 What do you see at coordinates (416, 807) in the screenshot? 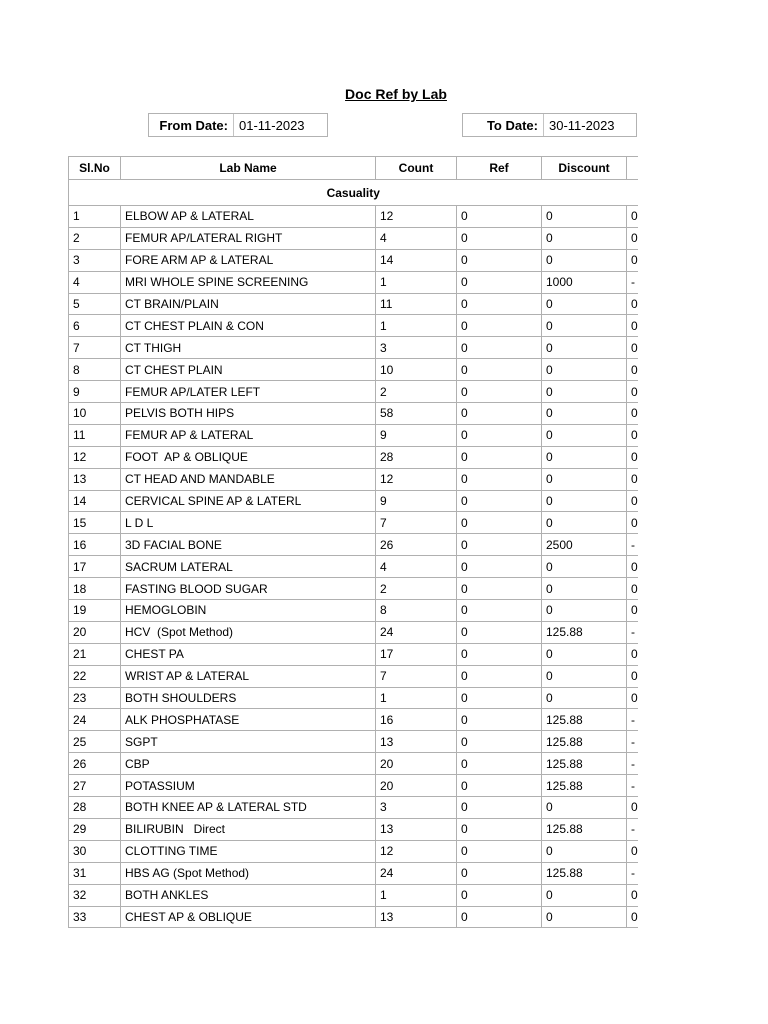
I see `cell-count: 3` at bounding box center [416, 807].